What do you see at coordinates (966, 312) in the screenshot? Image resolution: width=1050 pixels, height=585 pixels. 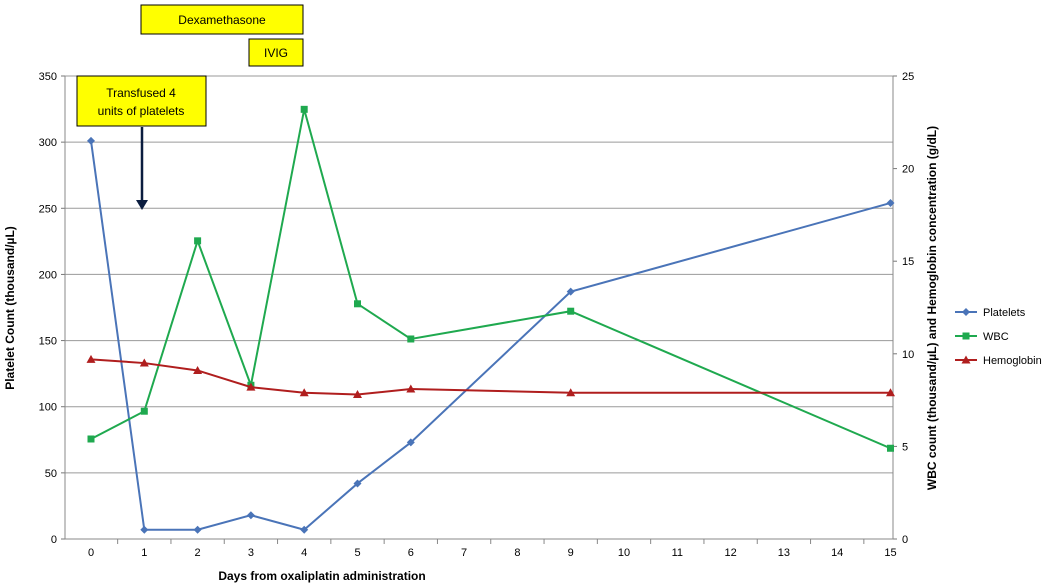 I see `legend-marker-platelets` at bounding box center [966, 312].